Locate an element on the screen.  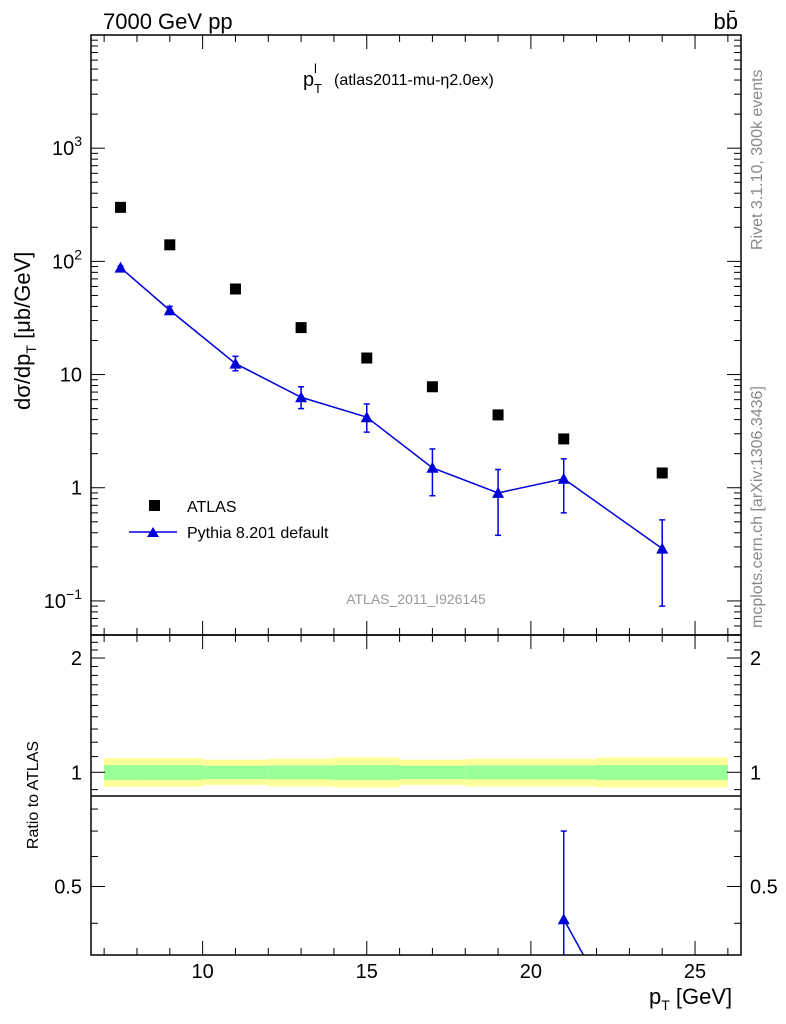
ratio-y-axis-label: Ratio to ATLAS is located at coordinates (33, 795).